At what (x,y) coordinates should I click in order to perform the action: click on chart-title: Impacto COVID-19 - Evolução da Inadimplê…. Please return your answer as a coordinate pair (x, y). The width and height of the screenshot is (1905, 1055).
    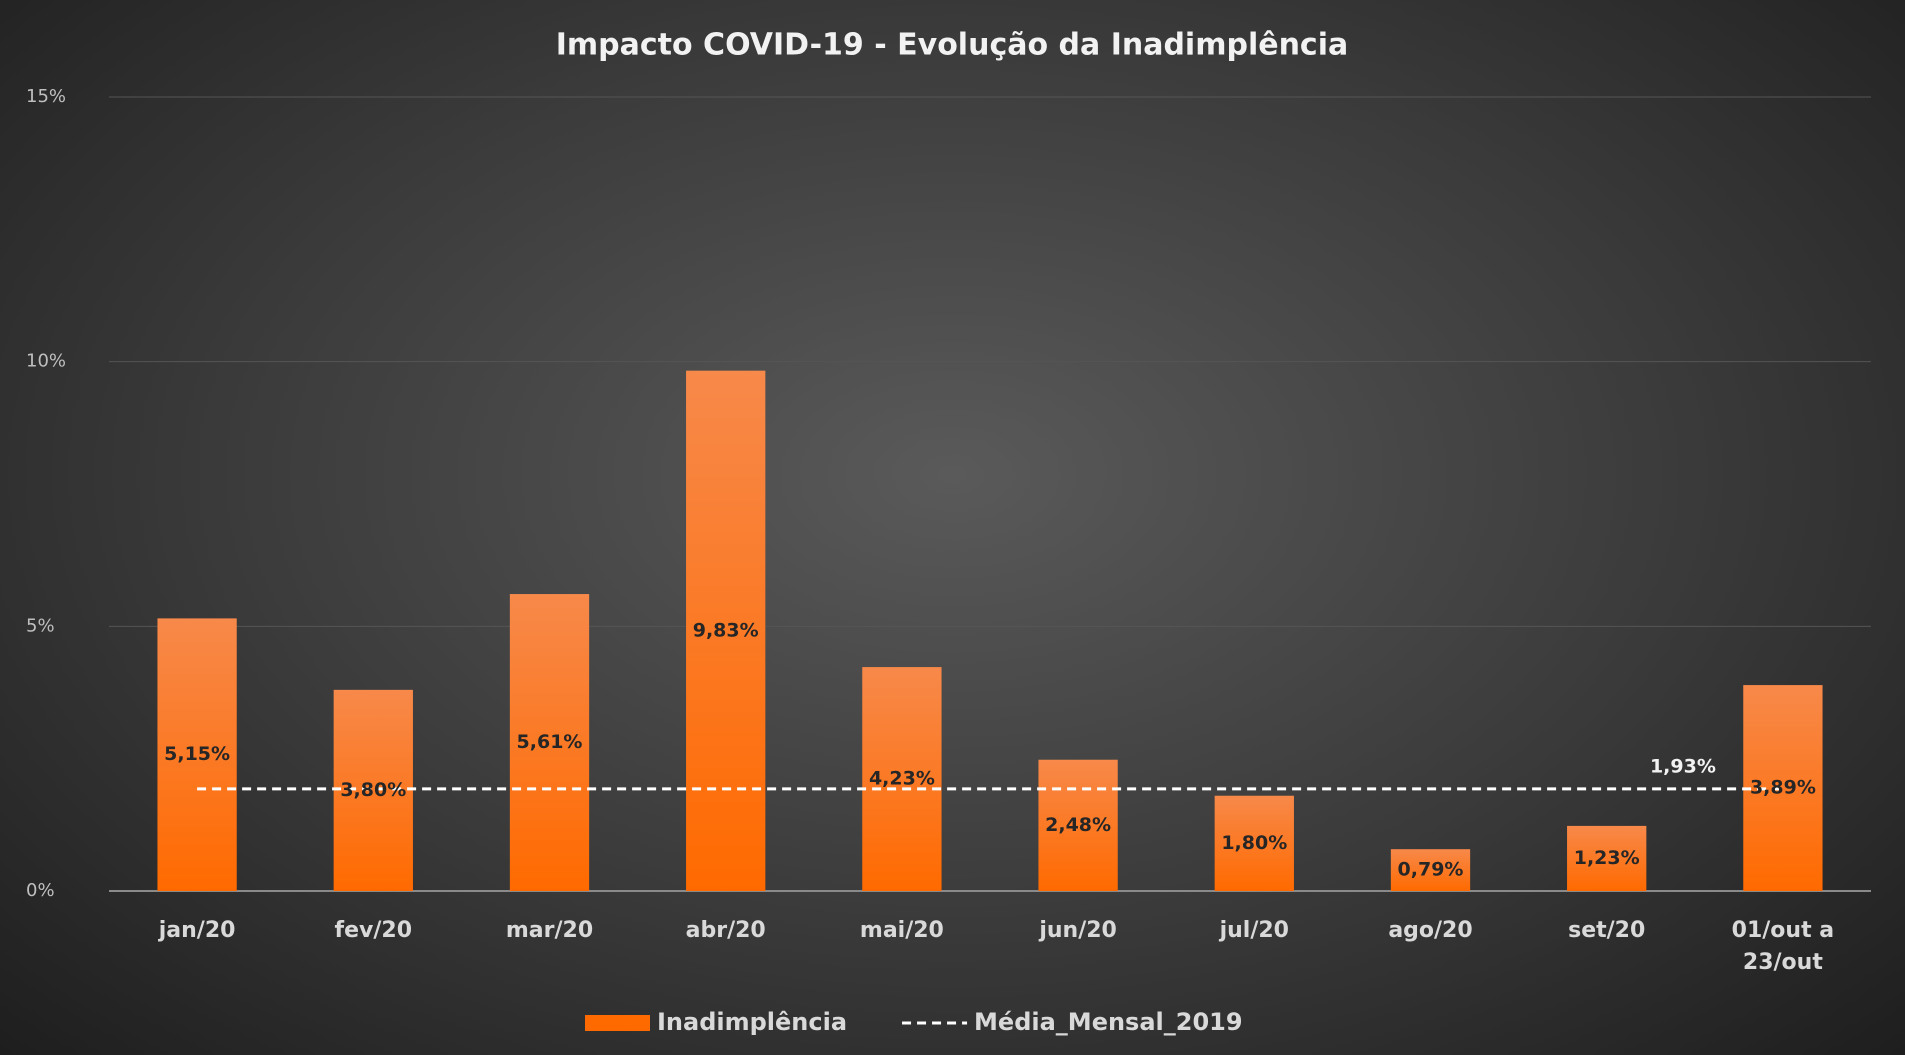
    Looking at the image, I should click on (952, 45).